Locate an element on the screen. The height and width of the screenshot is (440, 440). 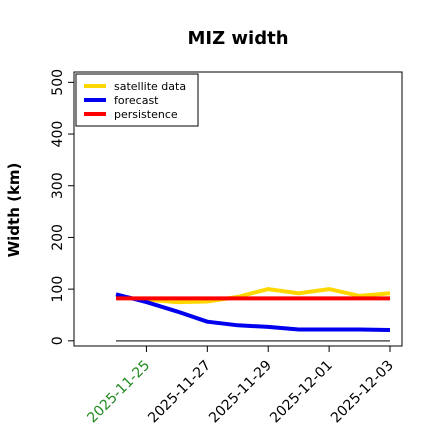
x-tick-label: 2025-12-03 is located at coordinates (362, 392).